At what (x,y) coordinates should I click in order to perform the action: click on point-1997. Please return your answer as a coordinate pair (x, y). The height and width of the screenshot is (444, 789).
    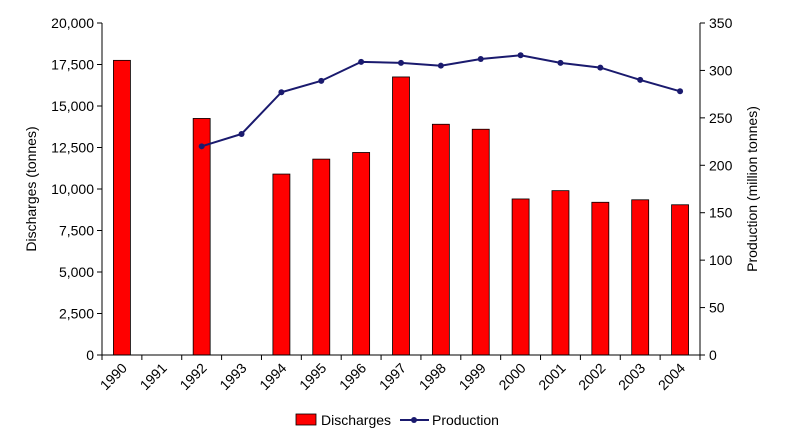
    Looking at the image, I should click on (401, 62).